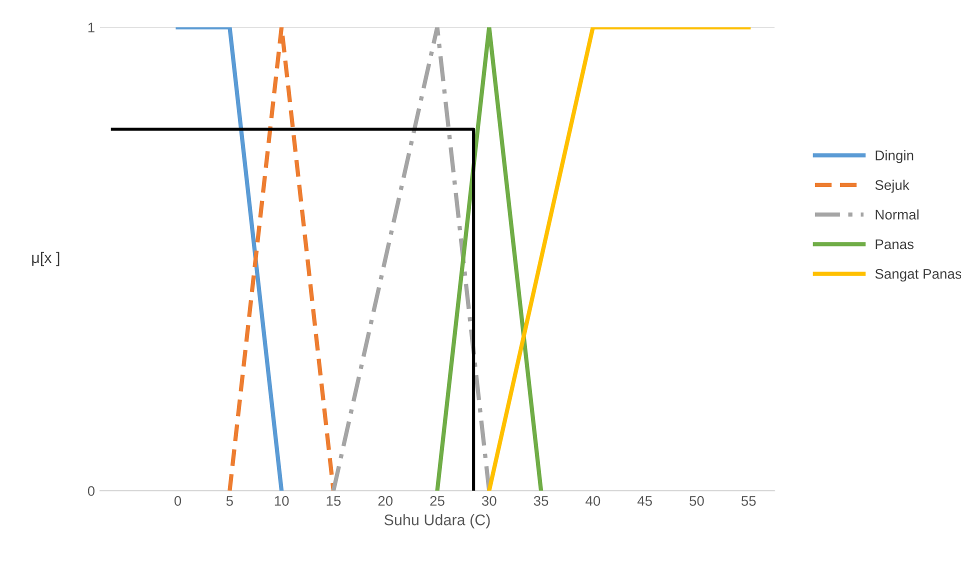  Describe the element at coordinates (178, 501) in the screenshot. I see `x-tick-label: 0` at that location.